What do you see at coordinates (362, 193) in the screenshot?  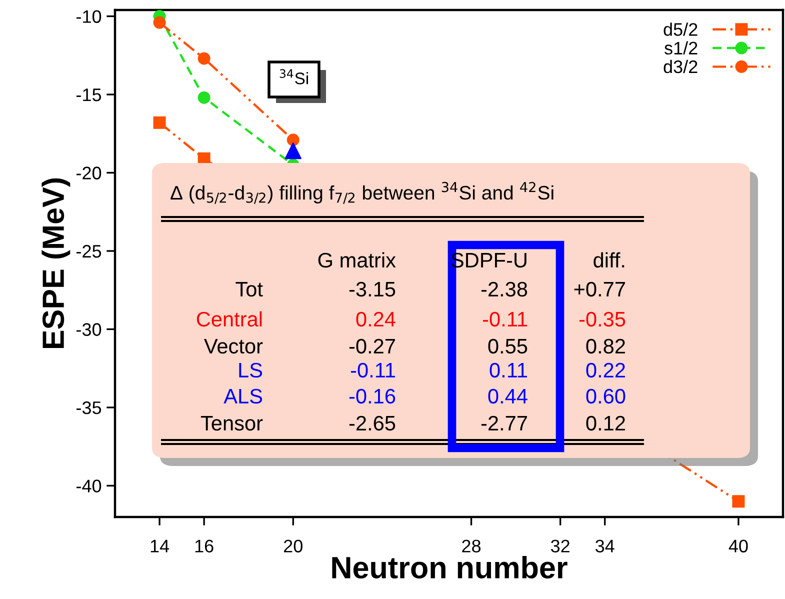 I see `text: Δ (d$_{5/2}$-d$_{3/2}$) filling f$_{7/2}$ between $^{34}$Si and $^{42}$Si` at bounding box center [362, 193].